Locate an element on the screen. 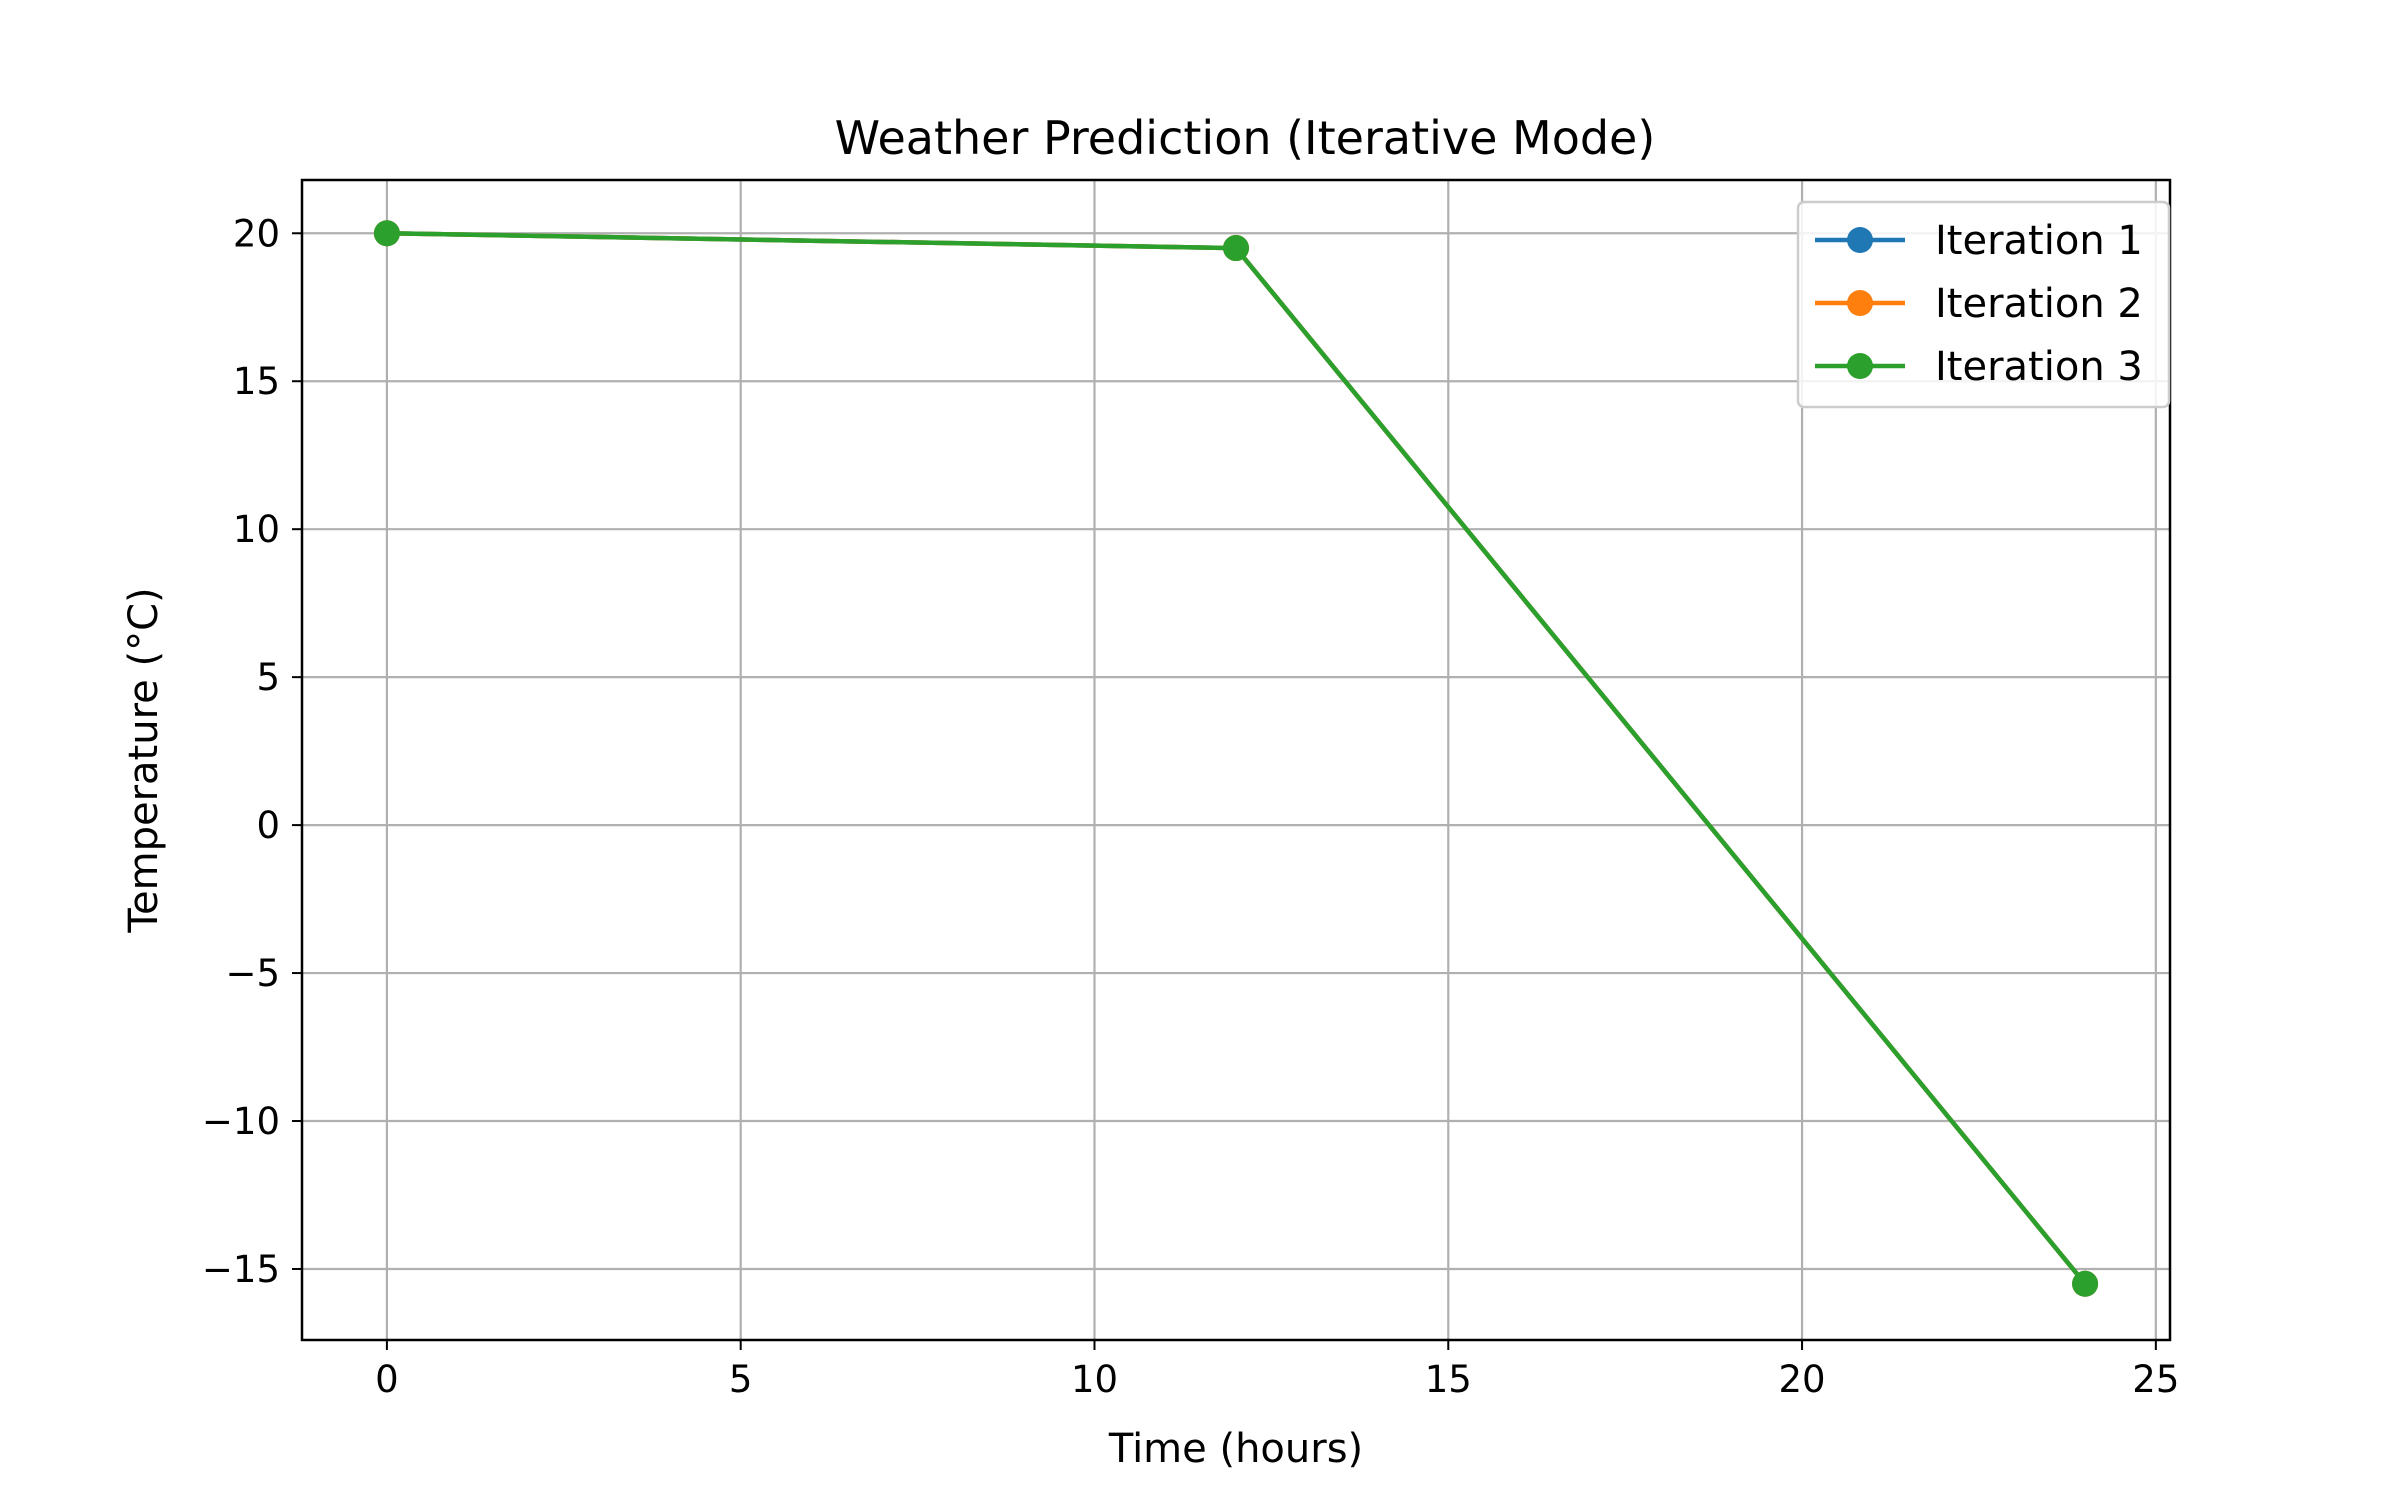 This screenshot has width=2400, height=1500. legend-item: Iteration 1 is located at coordinates (1979, 241).